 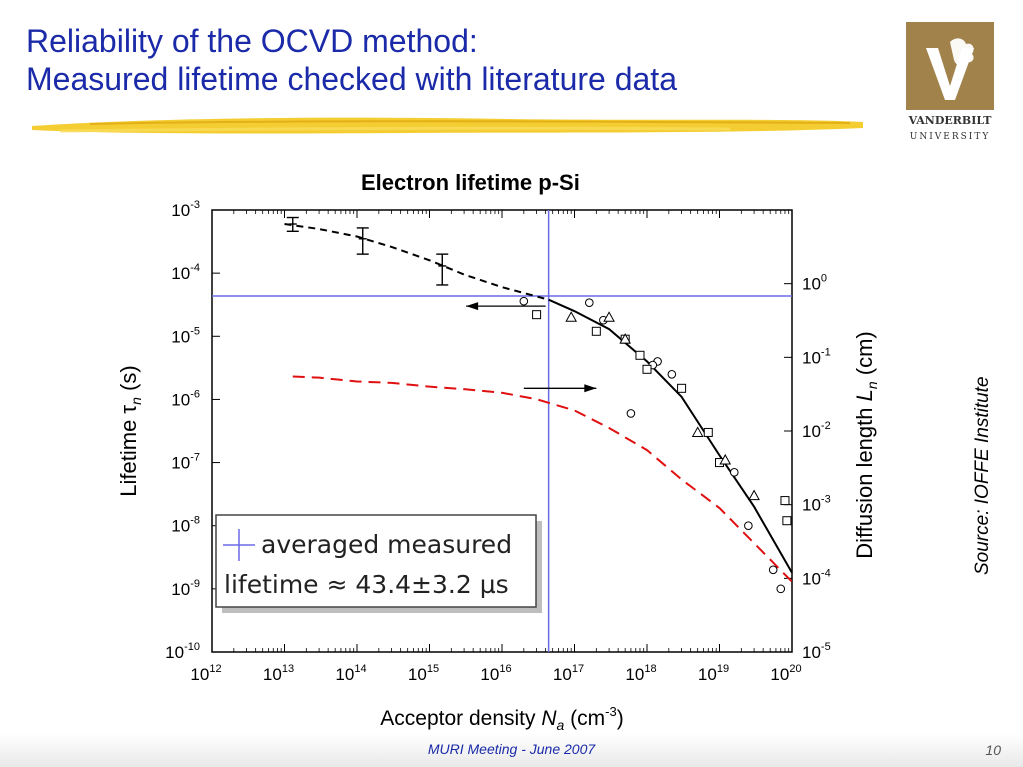 What do you see at coordinates (568, 673) in the screenshot?
I see `x-tick-label: 1017` at bounding box center [568, 673].